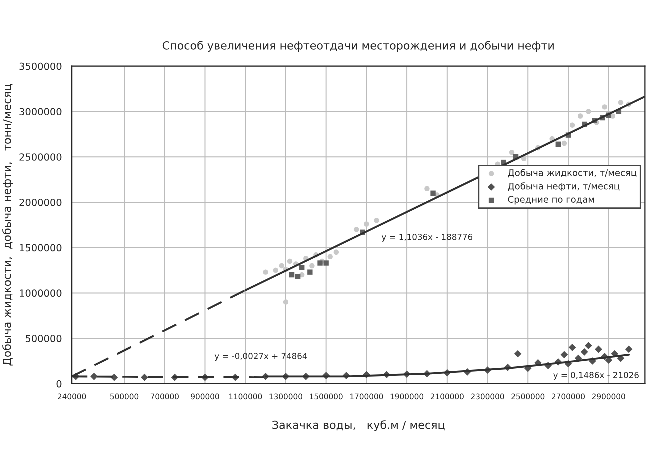 This screenshot has height=474, width=655. What do you see at coordinates (358, 46) in the screenshot?
I see `chart-title: Способ увеличения нефтеотдачи месторождения и добычи нефти` at bounding box center [358, 46].